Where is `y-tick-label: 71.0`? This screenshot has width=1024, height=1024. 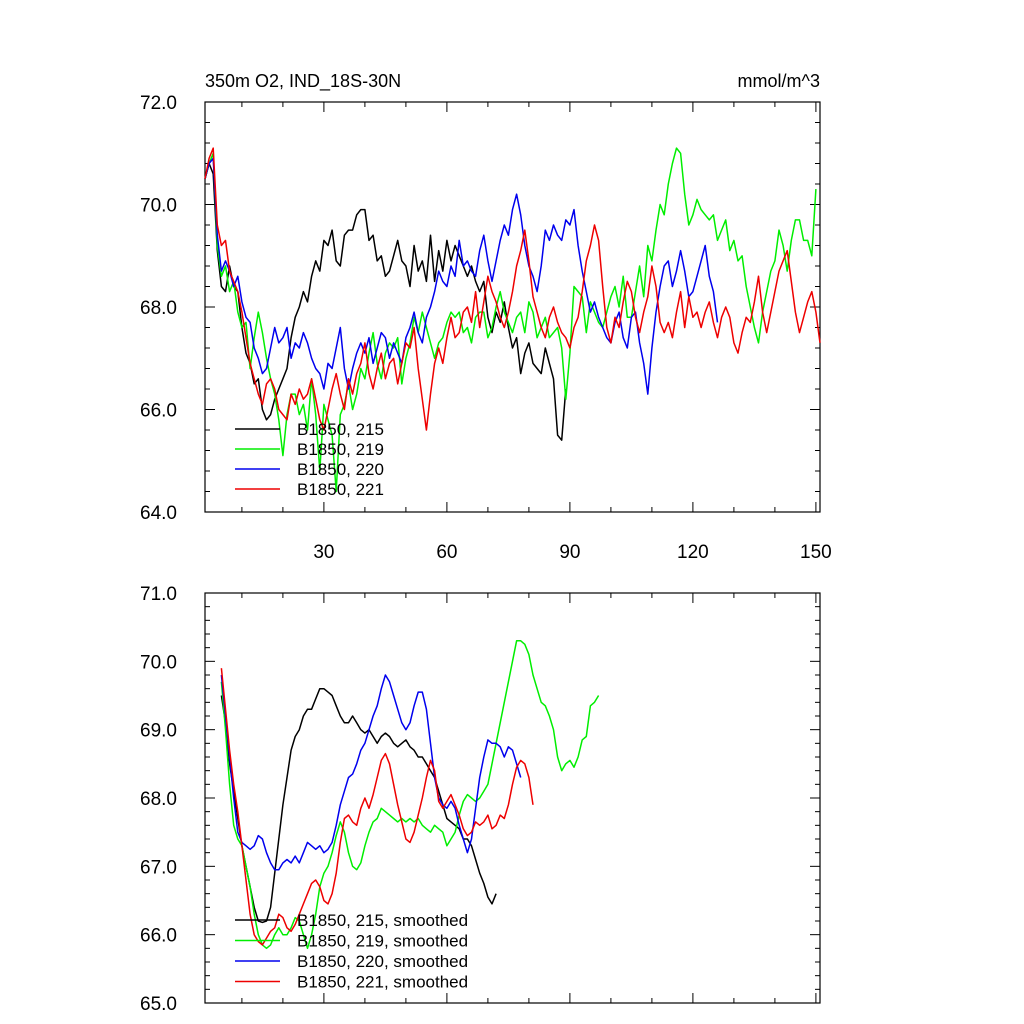
y-tick-label: 71.0 is located at coordinates (158, 594).